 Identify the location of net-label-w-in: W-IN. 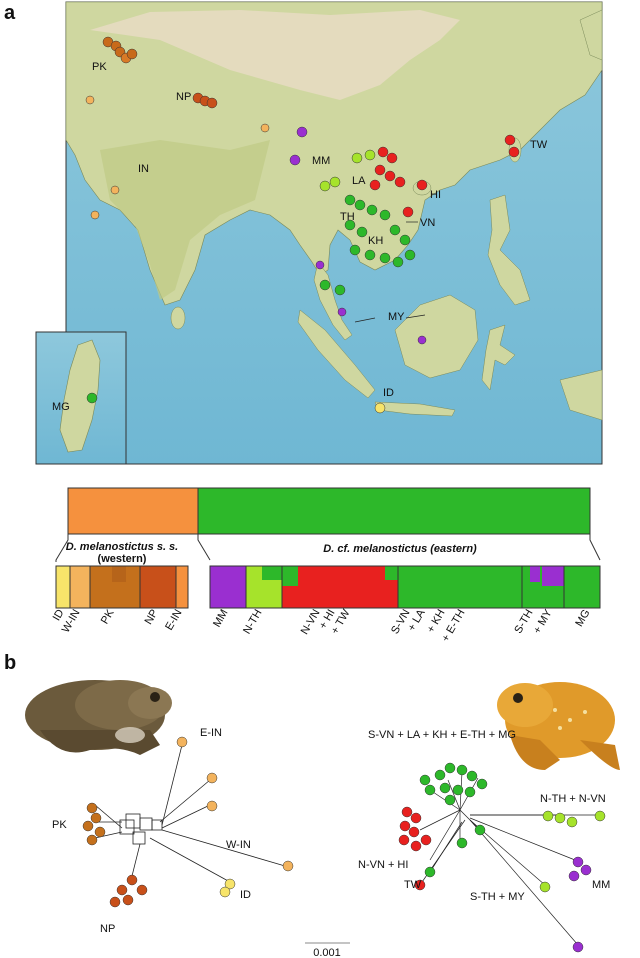
(238, 845).